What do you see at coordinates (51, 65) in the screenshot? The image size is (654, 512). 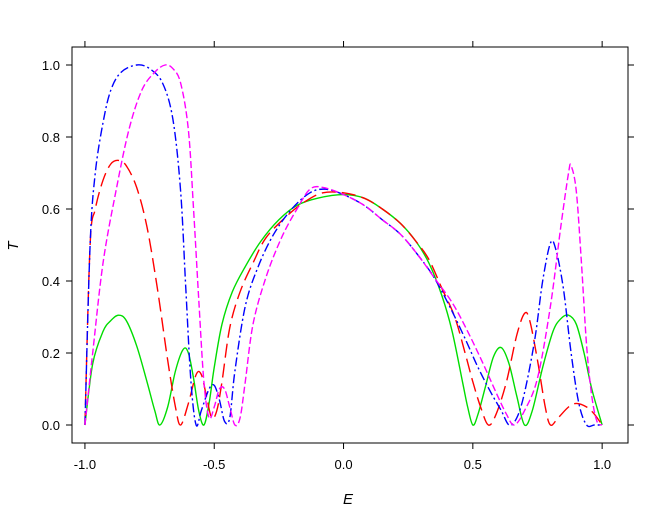 I see `y-tick-label-5: 1.0` at bounding box center [51, 65].